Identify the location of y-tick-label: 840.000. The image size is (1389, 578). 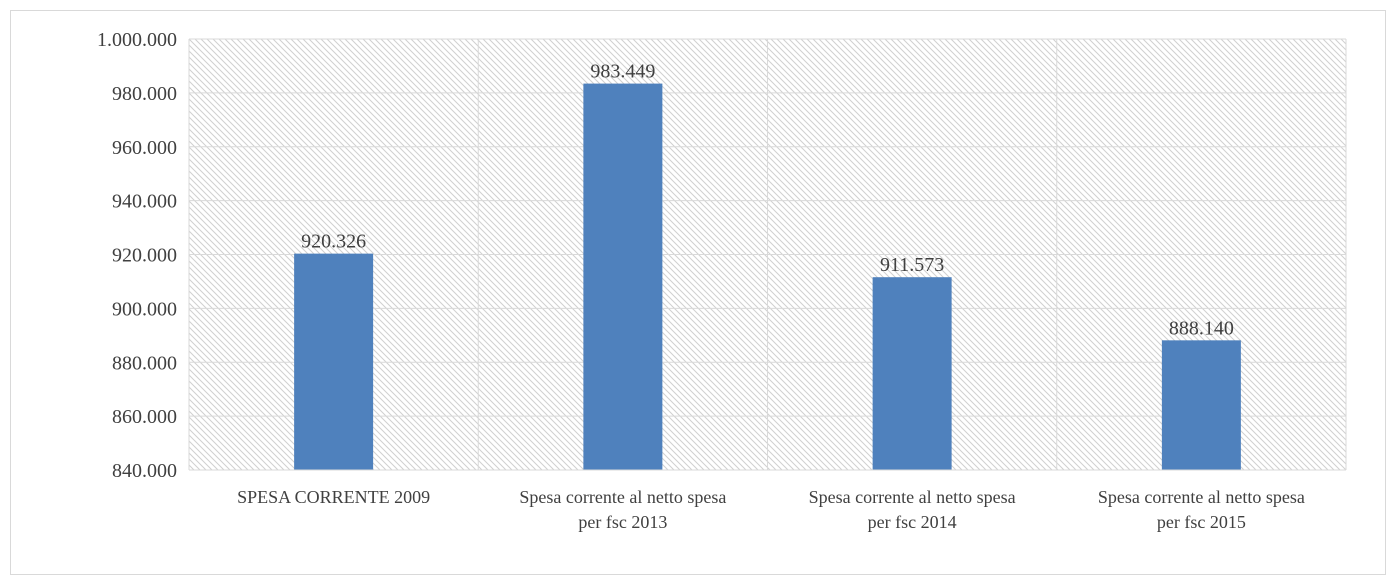
(144, 471).